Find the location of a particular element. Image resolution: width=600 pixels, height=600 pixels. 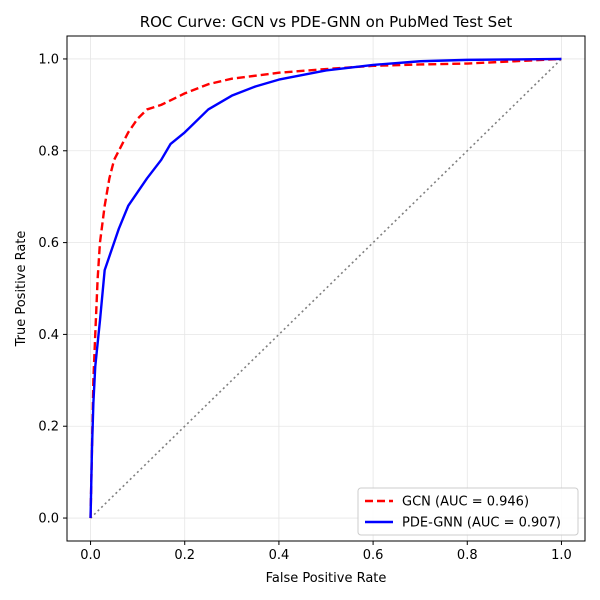

y-tick-label-4: 0.8 is located at coordinates (48, 151).